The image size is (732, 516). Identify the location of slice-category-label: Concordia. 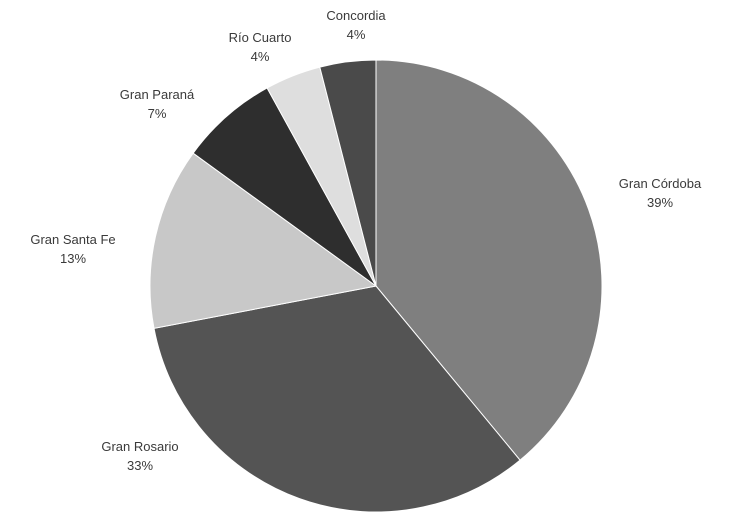
(356, 15).